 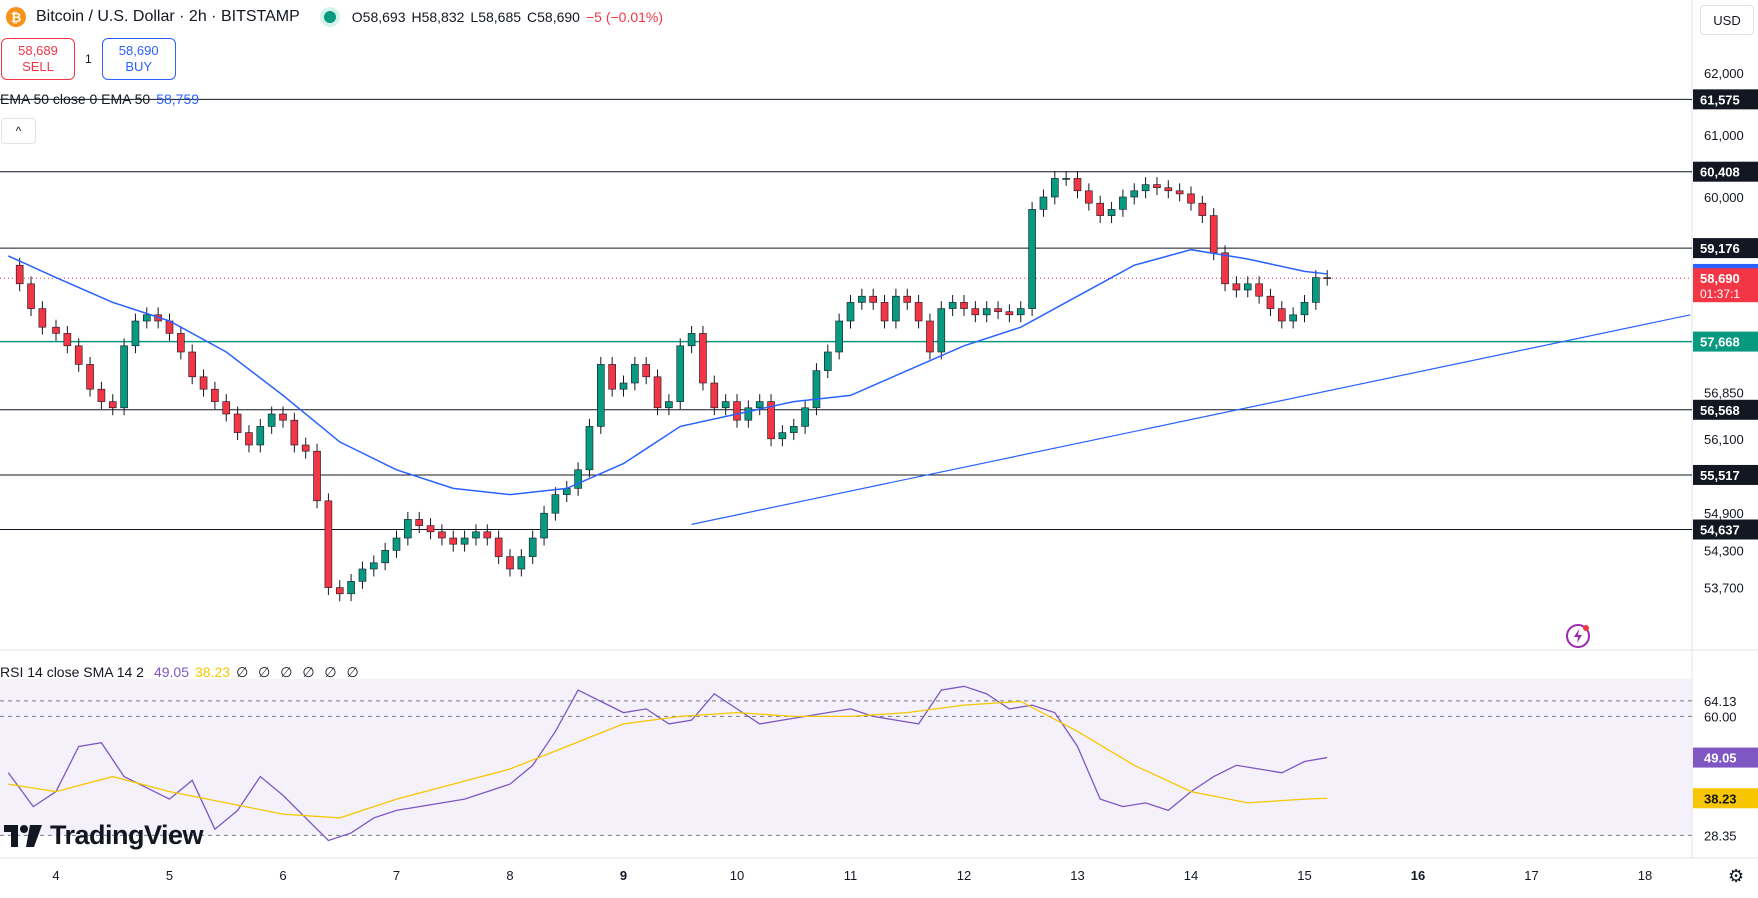 I want to click on market-status-icon, so click(x=330, y=17).